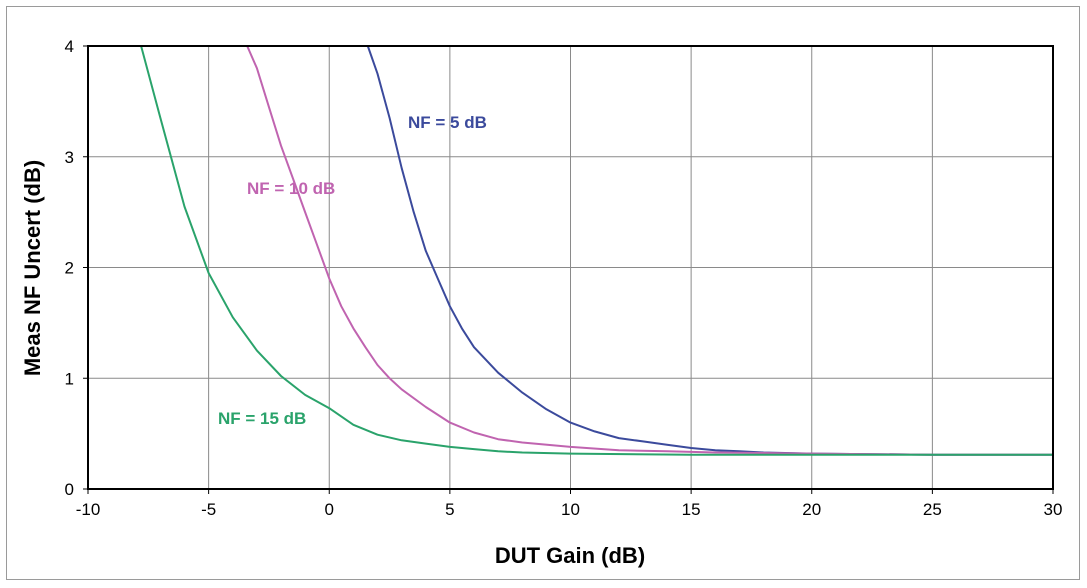  What do you see at coordinates (329, 509) in the screenshot?
I see `x-tick-label: 0` at bounding box center [329, 509].